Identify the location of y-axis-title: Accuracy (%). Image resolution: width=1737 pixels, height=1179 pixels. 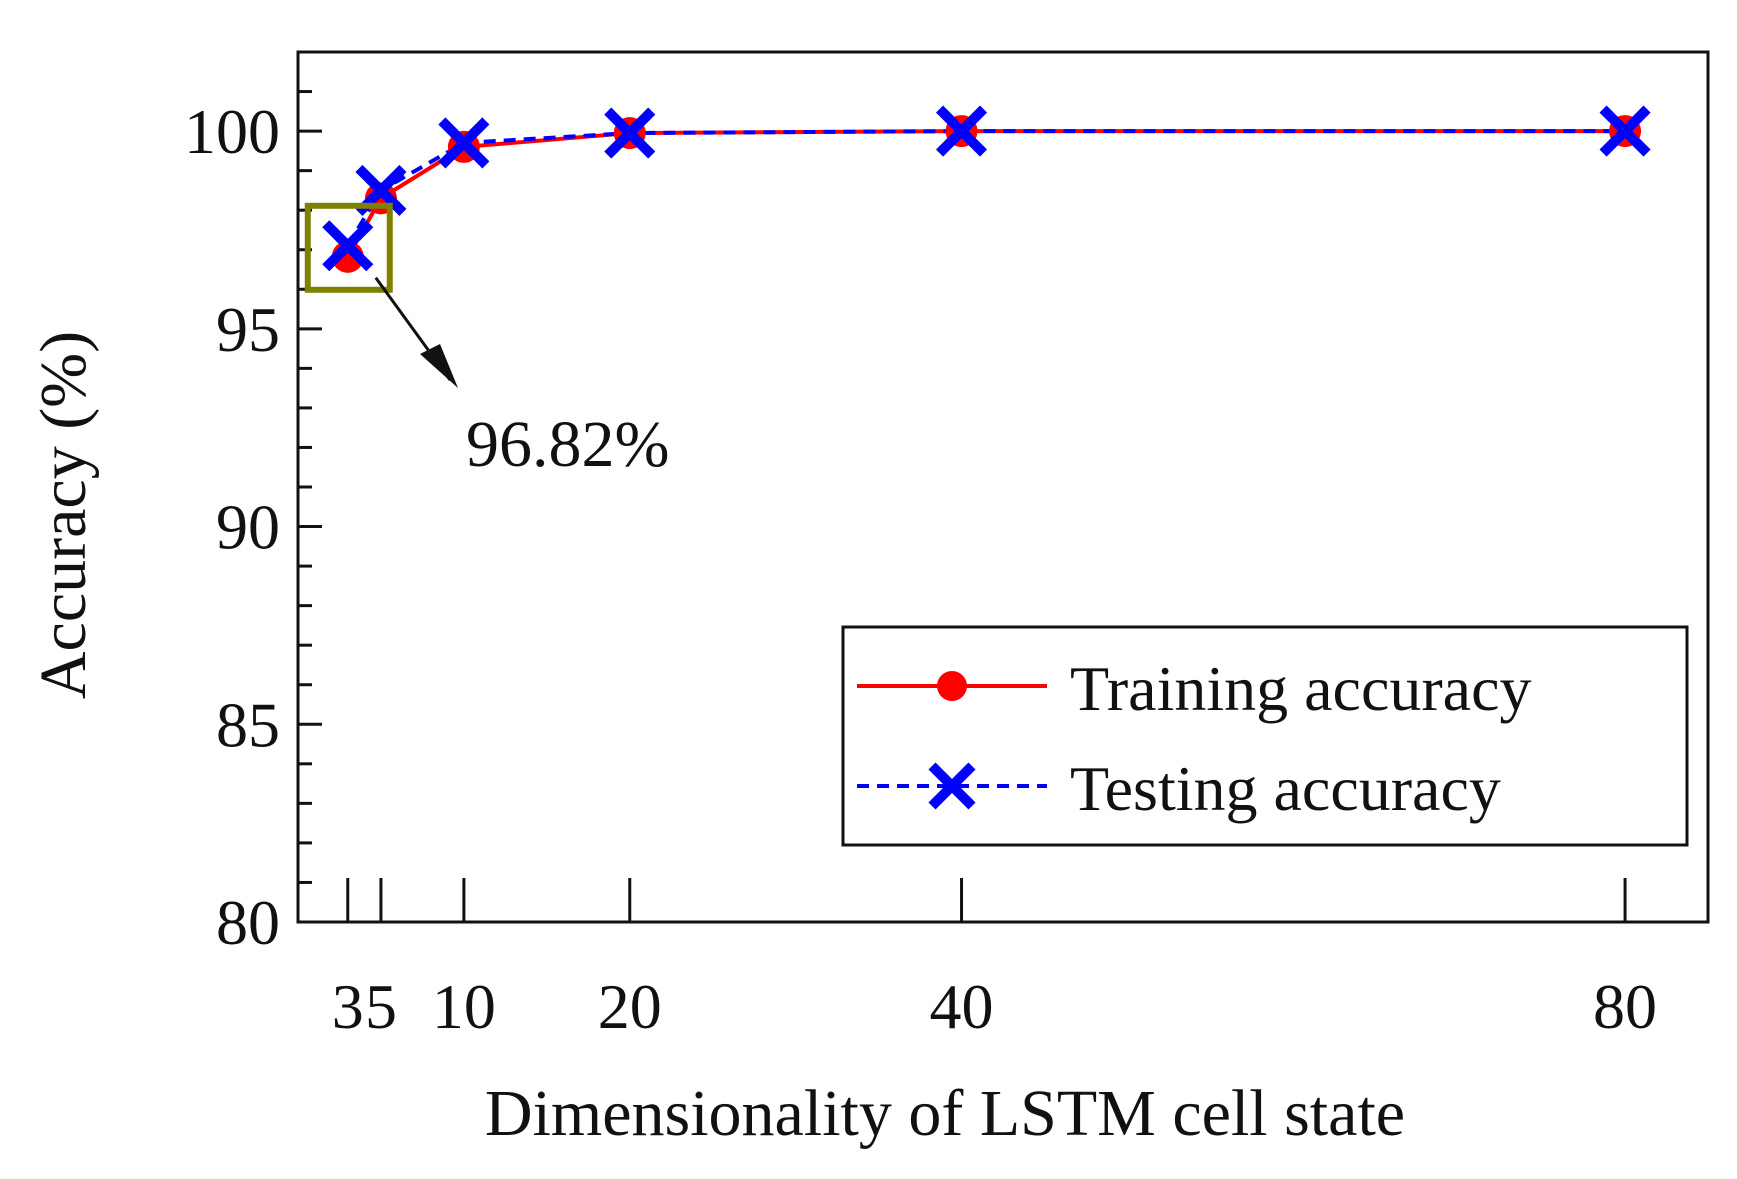
(63, 515).